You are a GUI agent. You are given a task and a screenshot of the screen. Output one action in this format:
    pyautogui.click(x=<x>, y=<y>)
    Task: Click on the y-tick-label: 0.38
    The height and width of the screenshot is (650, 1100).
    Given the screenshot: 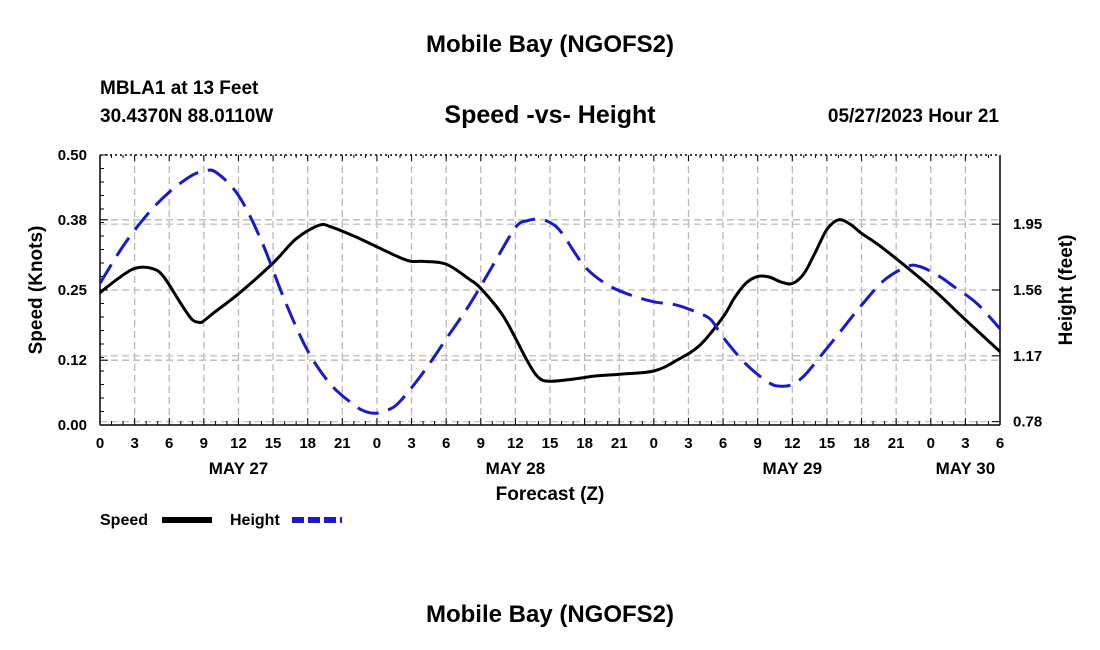 What is the action you would take?
    pyautogui.click(x=72, y=220)
    